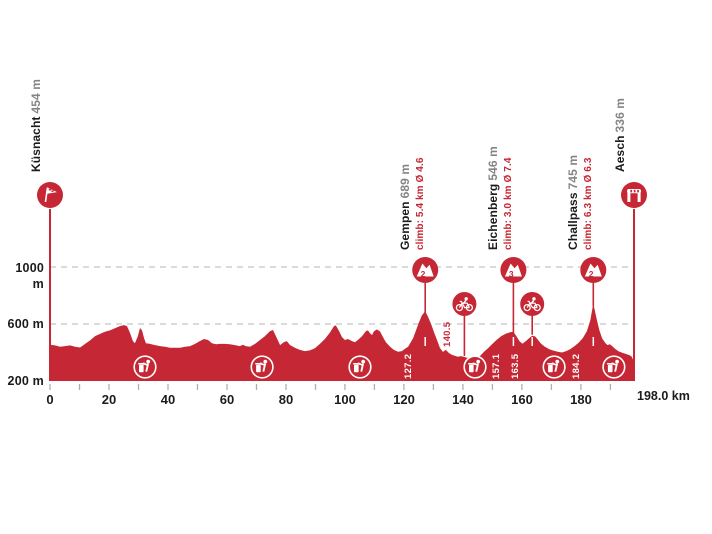 This screenshot has width=712, height=534. I want to click on category-3-climb-icon: 3, so click(513, 270).